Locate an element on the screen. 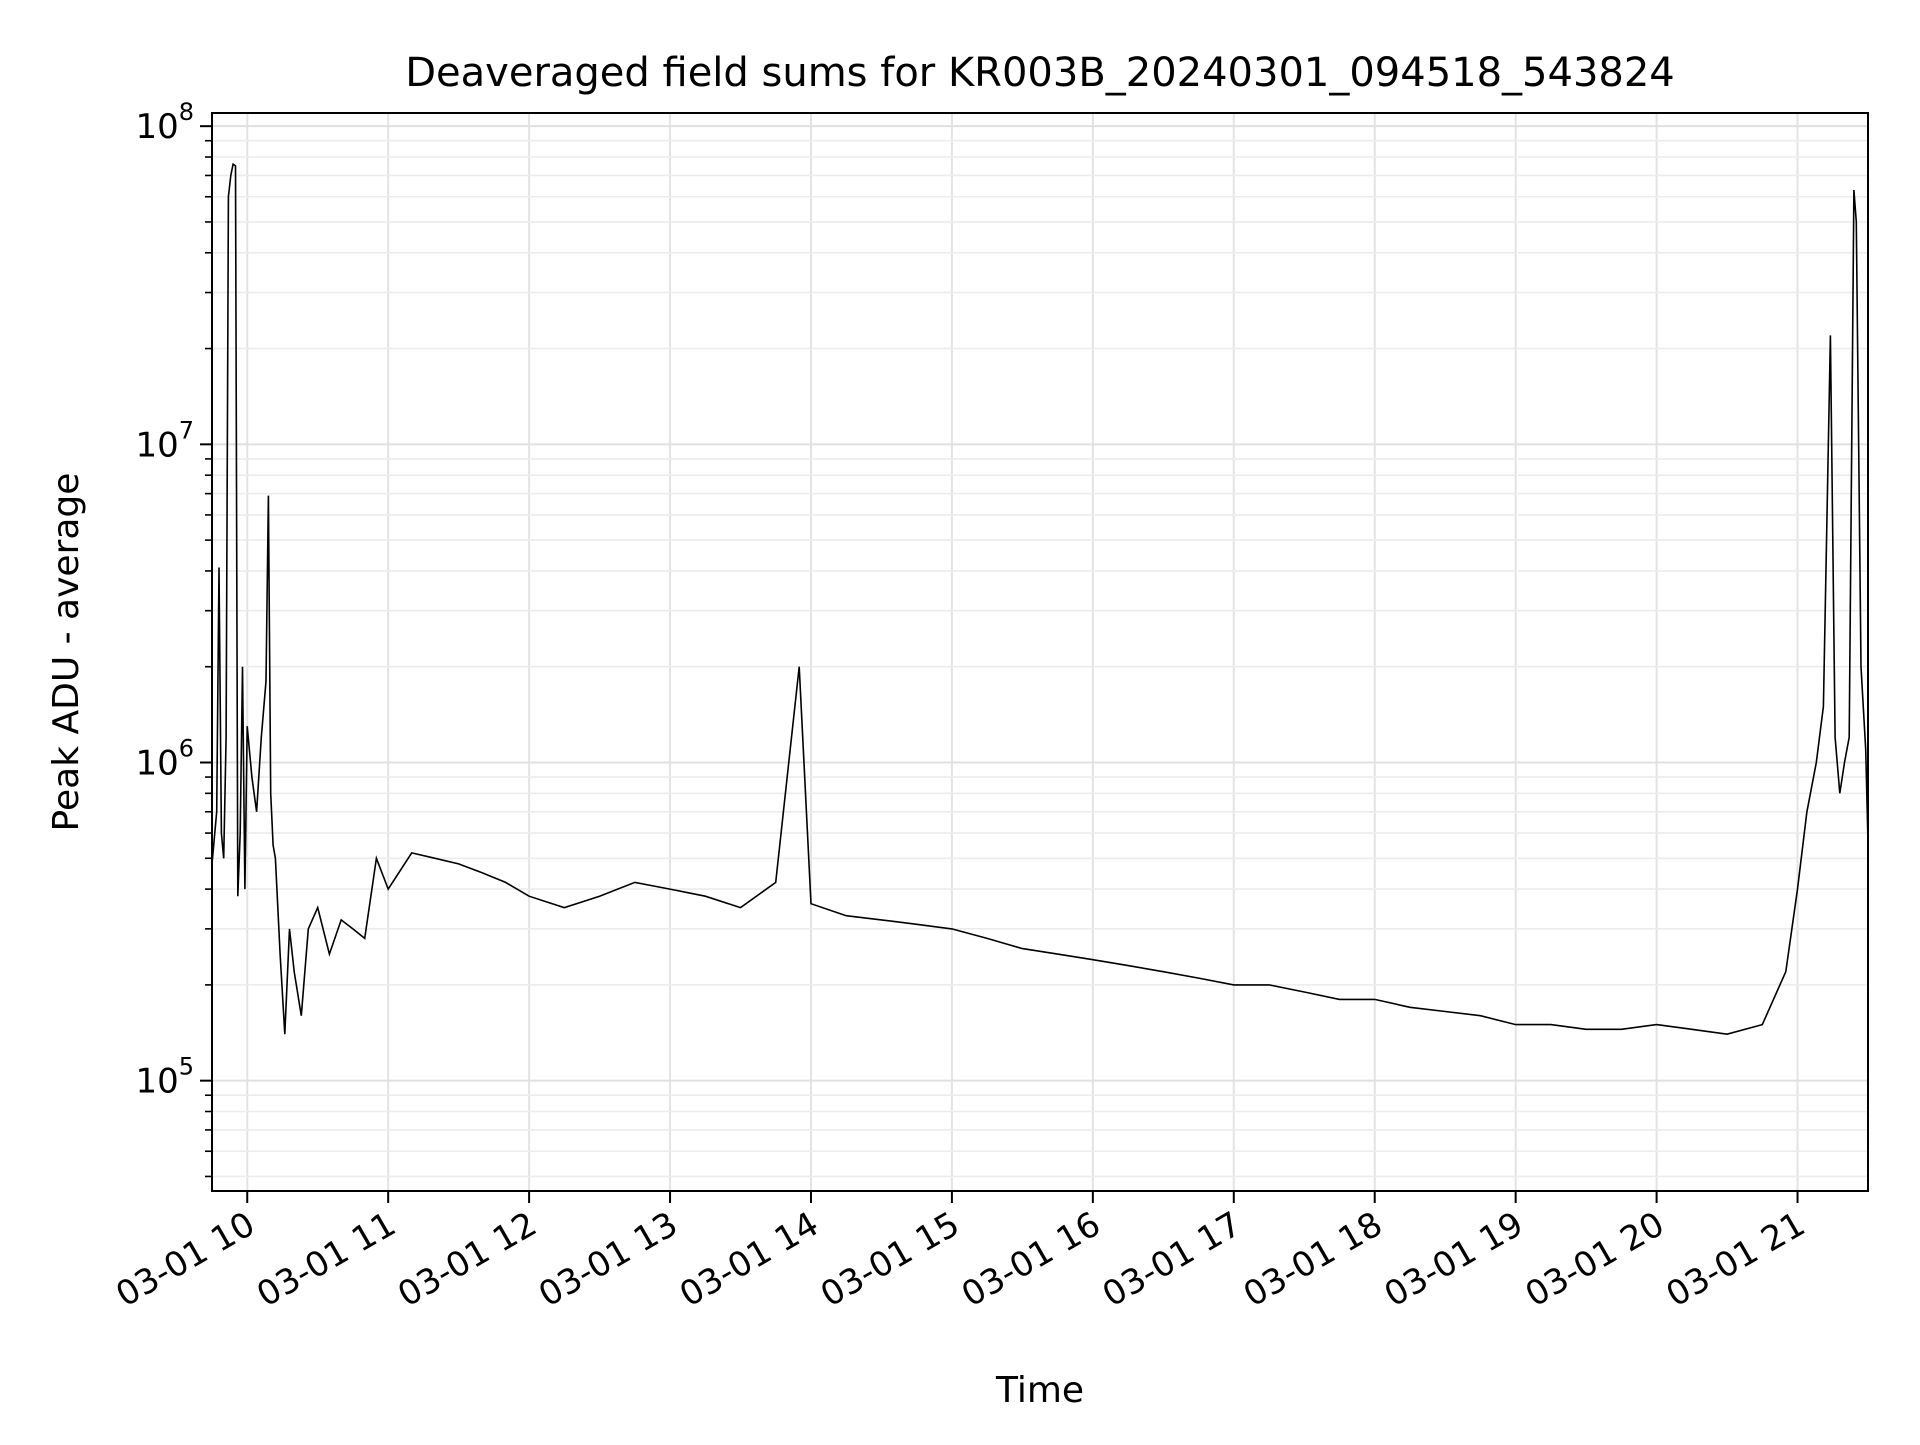 The image size is (1920, 1445). y-tick-label: 10⁵ is located at coordinates (164, 1077).